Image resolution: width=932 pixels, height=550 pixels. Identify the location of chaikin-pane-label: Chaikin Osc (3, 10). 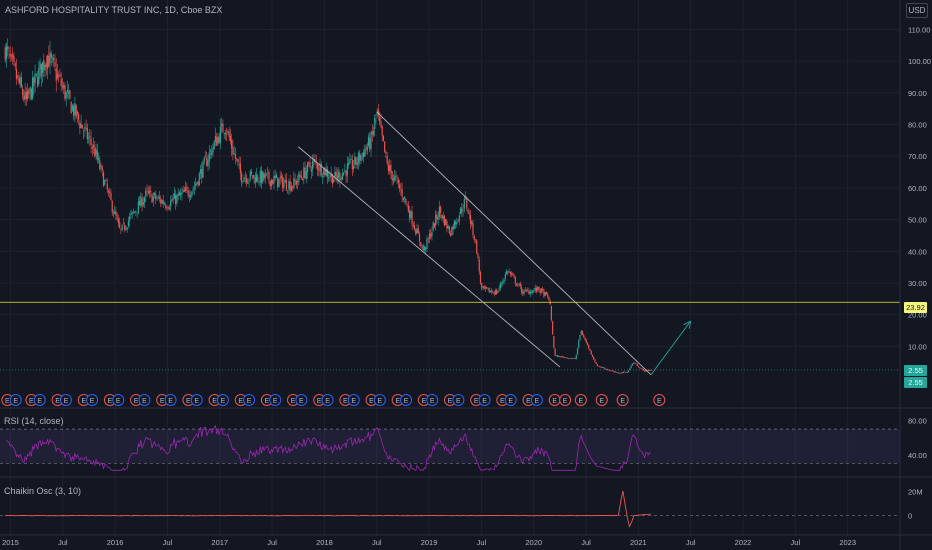
(43, 491).